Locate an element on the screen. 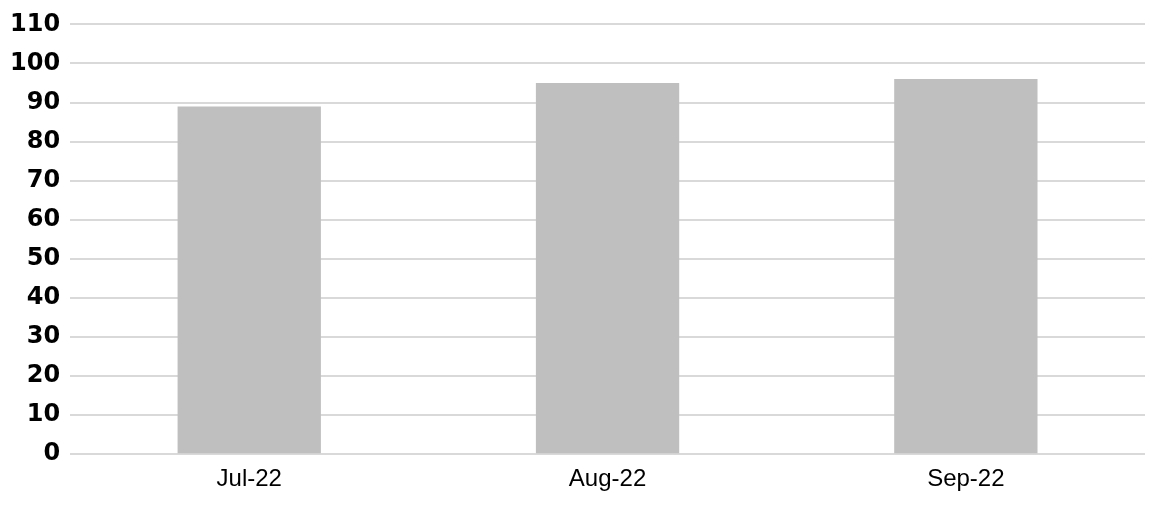  y-tick-label: 40 is located at coordinates (43, 296).